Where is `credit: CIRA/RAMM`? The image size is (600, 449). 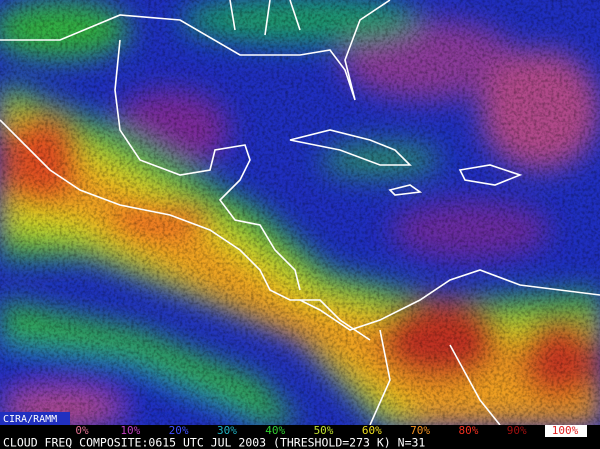
credit: CIRA/RAMM is located at coordinates (30, 419).